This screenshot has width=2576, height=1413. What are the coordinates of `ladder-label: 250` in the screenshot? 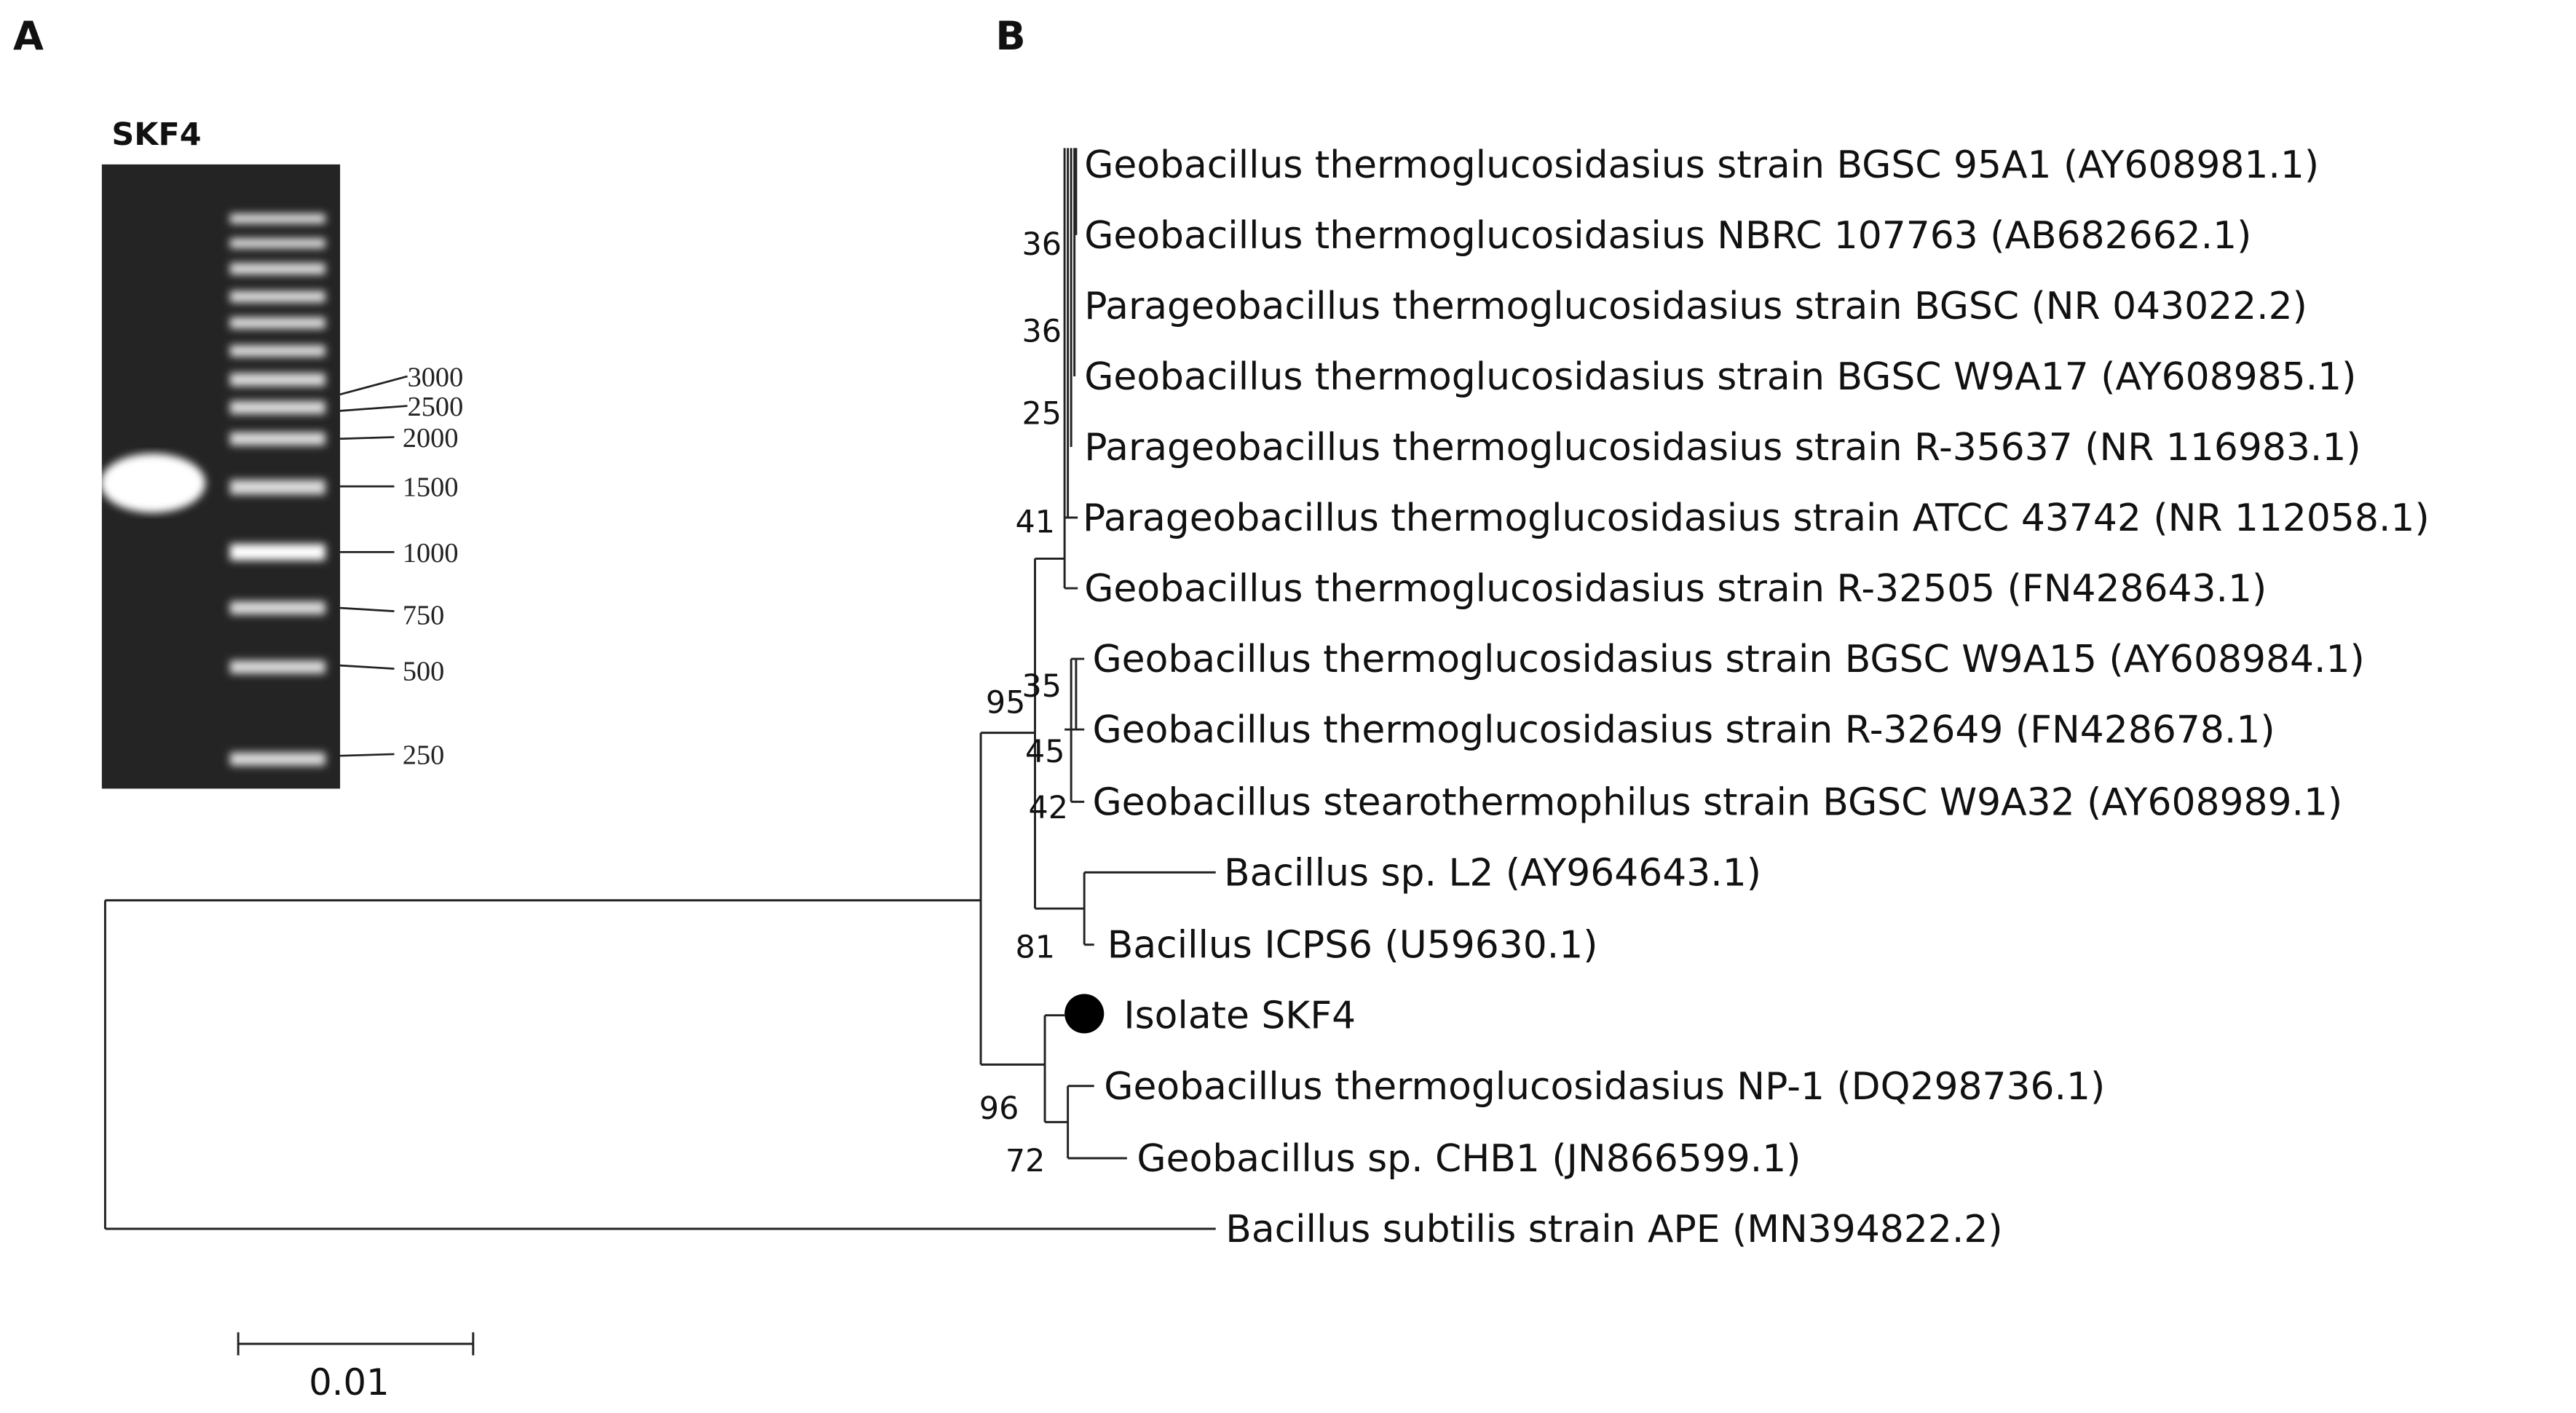 It's located at (424, 755).